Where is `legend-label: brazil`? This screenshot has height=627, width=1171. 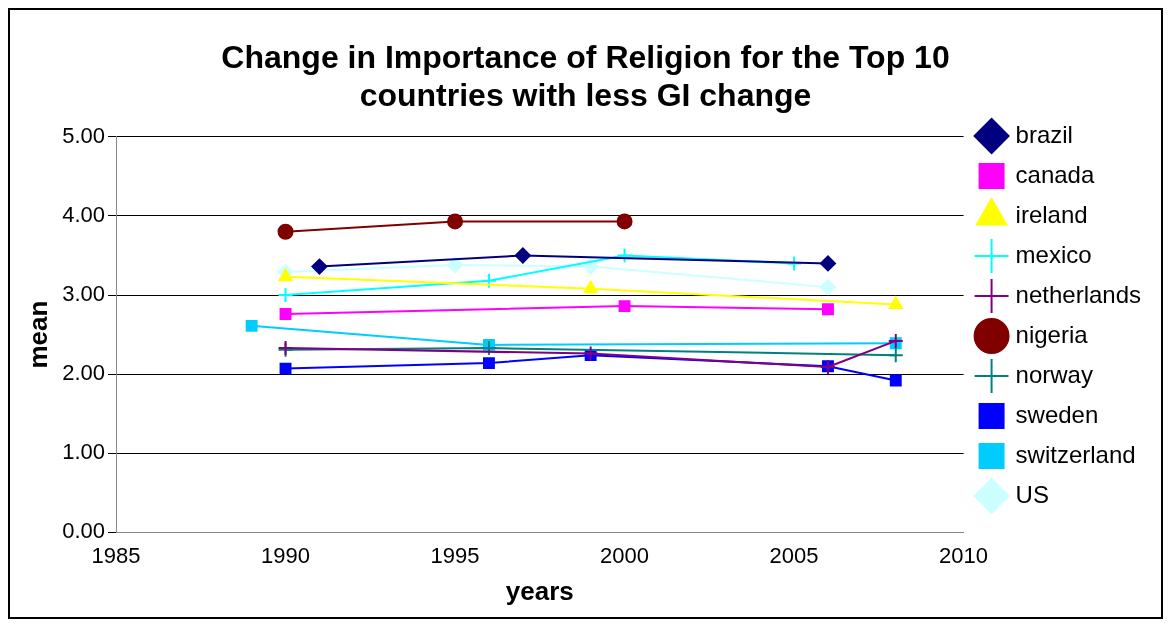 legend-label: brazil is located at coordinates (1044, 134).